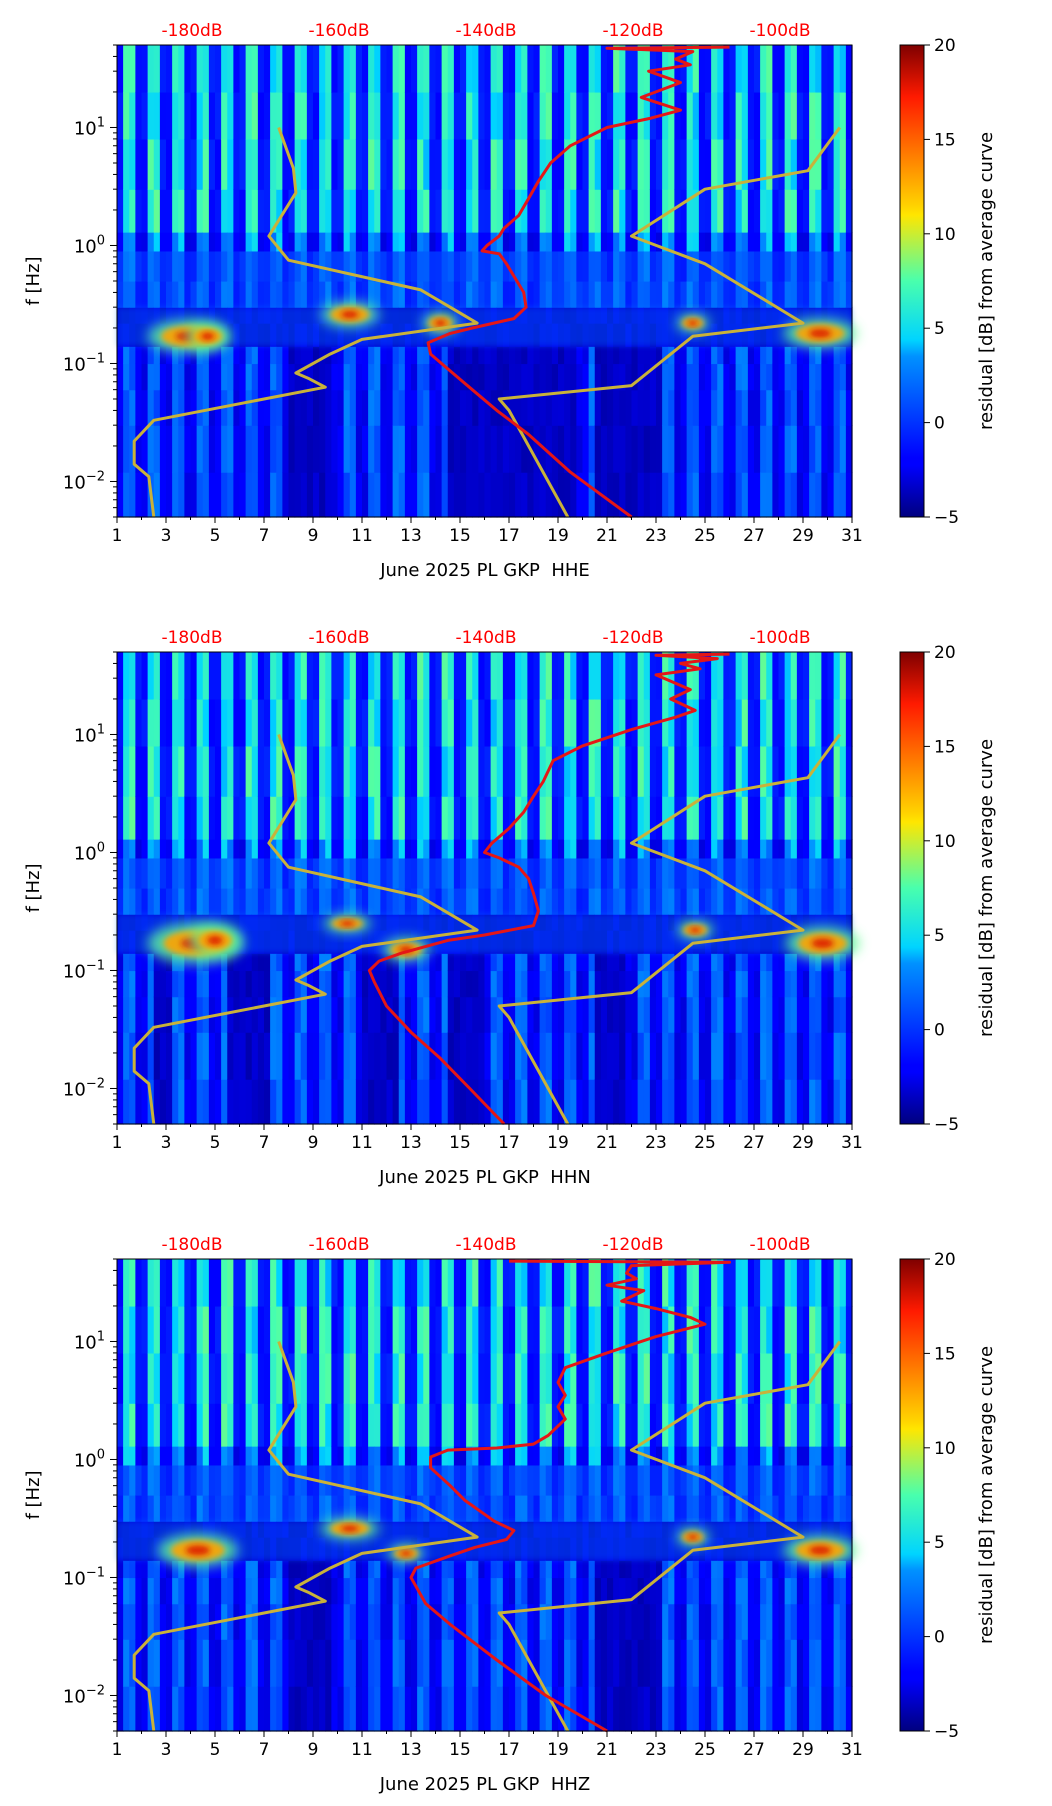 This screenshot has height=1806, width=1052. Describe the element at coordinates (509, 536) in the screenshot. I see `x-tick-label: 17` at that location.